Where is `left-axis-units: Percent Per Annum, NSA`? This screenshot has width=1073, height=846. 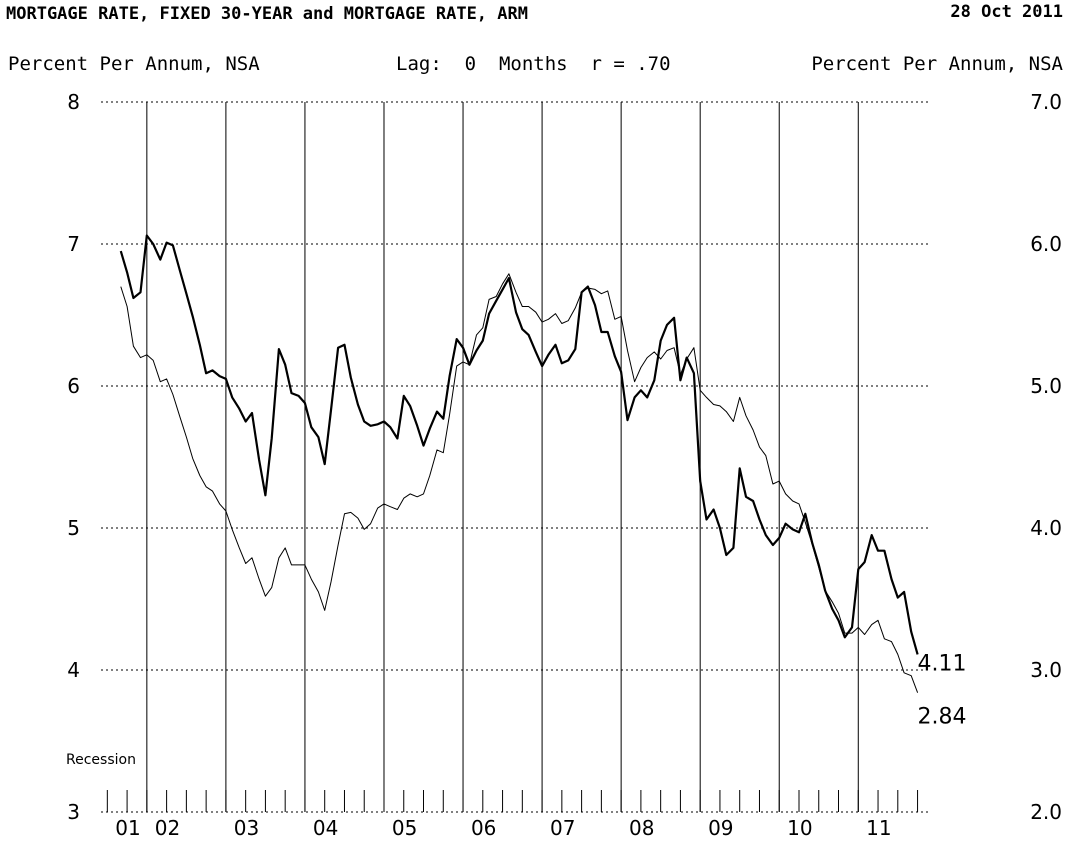 left-axis-units: Percent Per Annum, NSA is located at coordinates (134, 64).